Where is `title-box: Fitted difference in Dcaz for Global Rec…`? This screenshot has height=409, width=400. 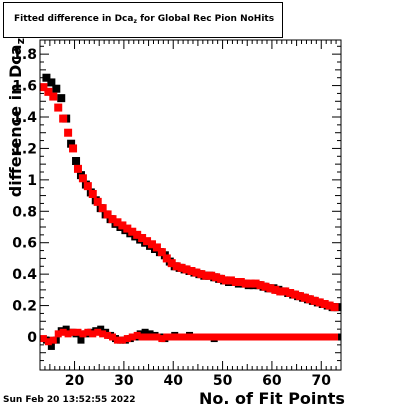 title-box: Fitted difference in Dcaz for Global Rec… is located at coordinates (143, 20).